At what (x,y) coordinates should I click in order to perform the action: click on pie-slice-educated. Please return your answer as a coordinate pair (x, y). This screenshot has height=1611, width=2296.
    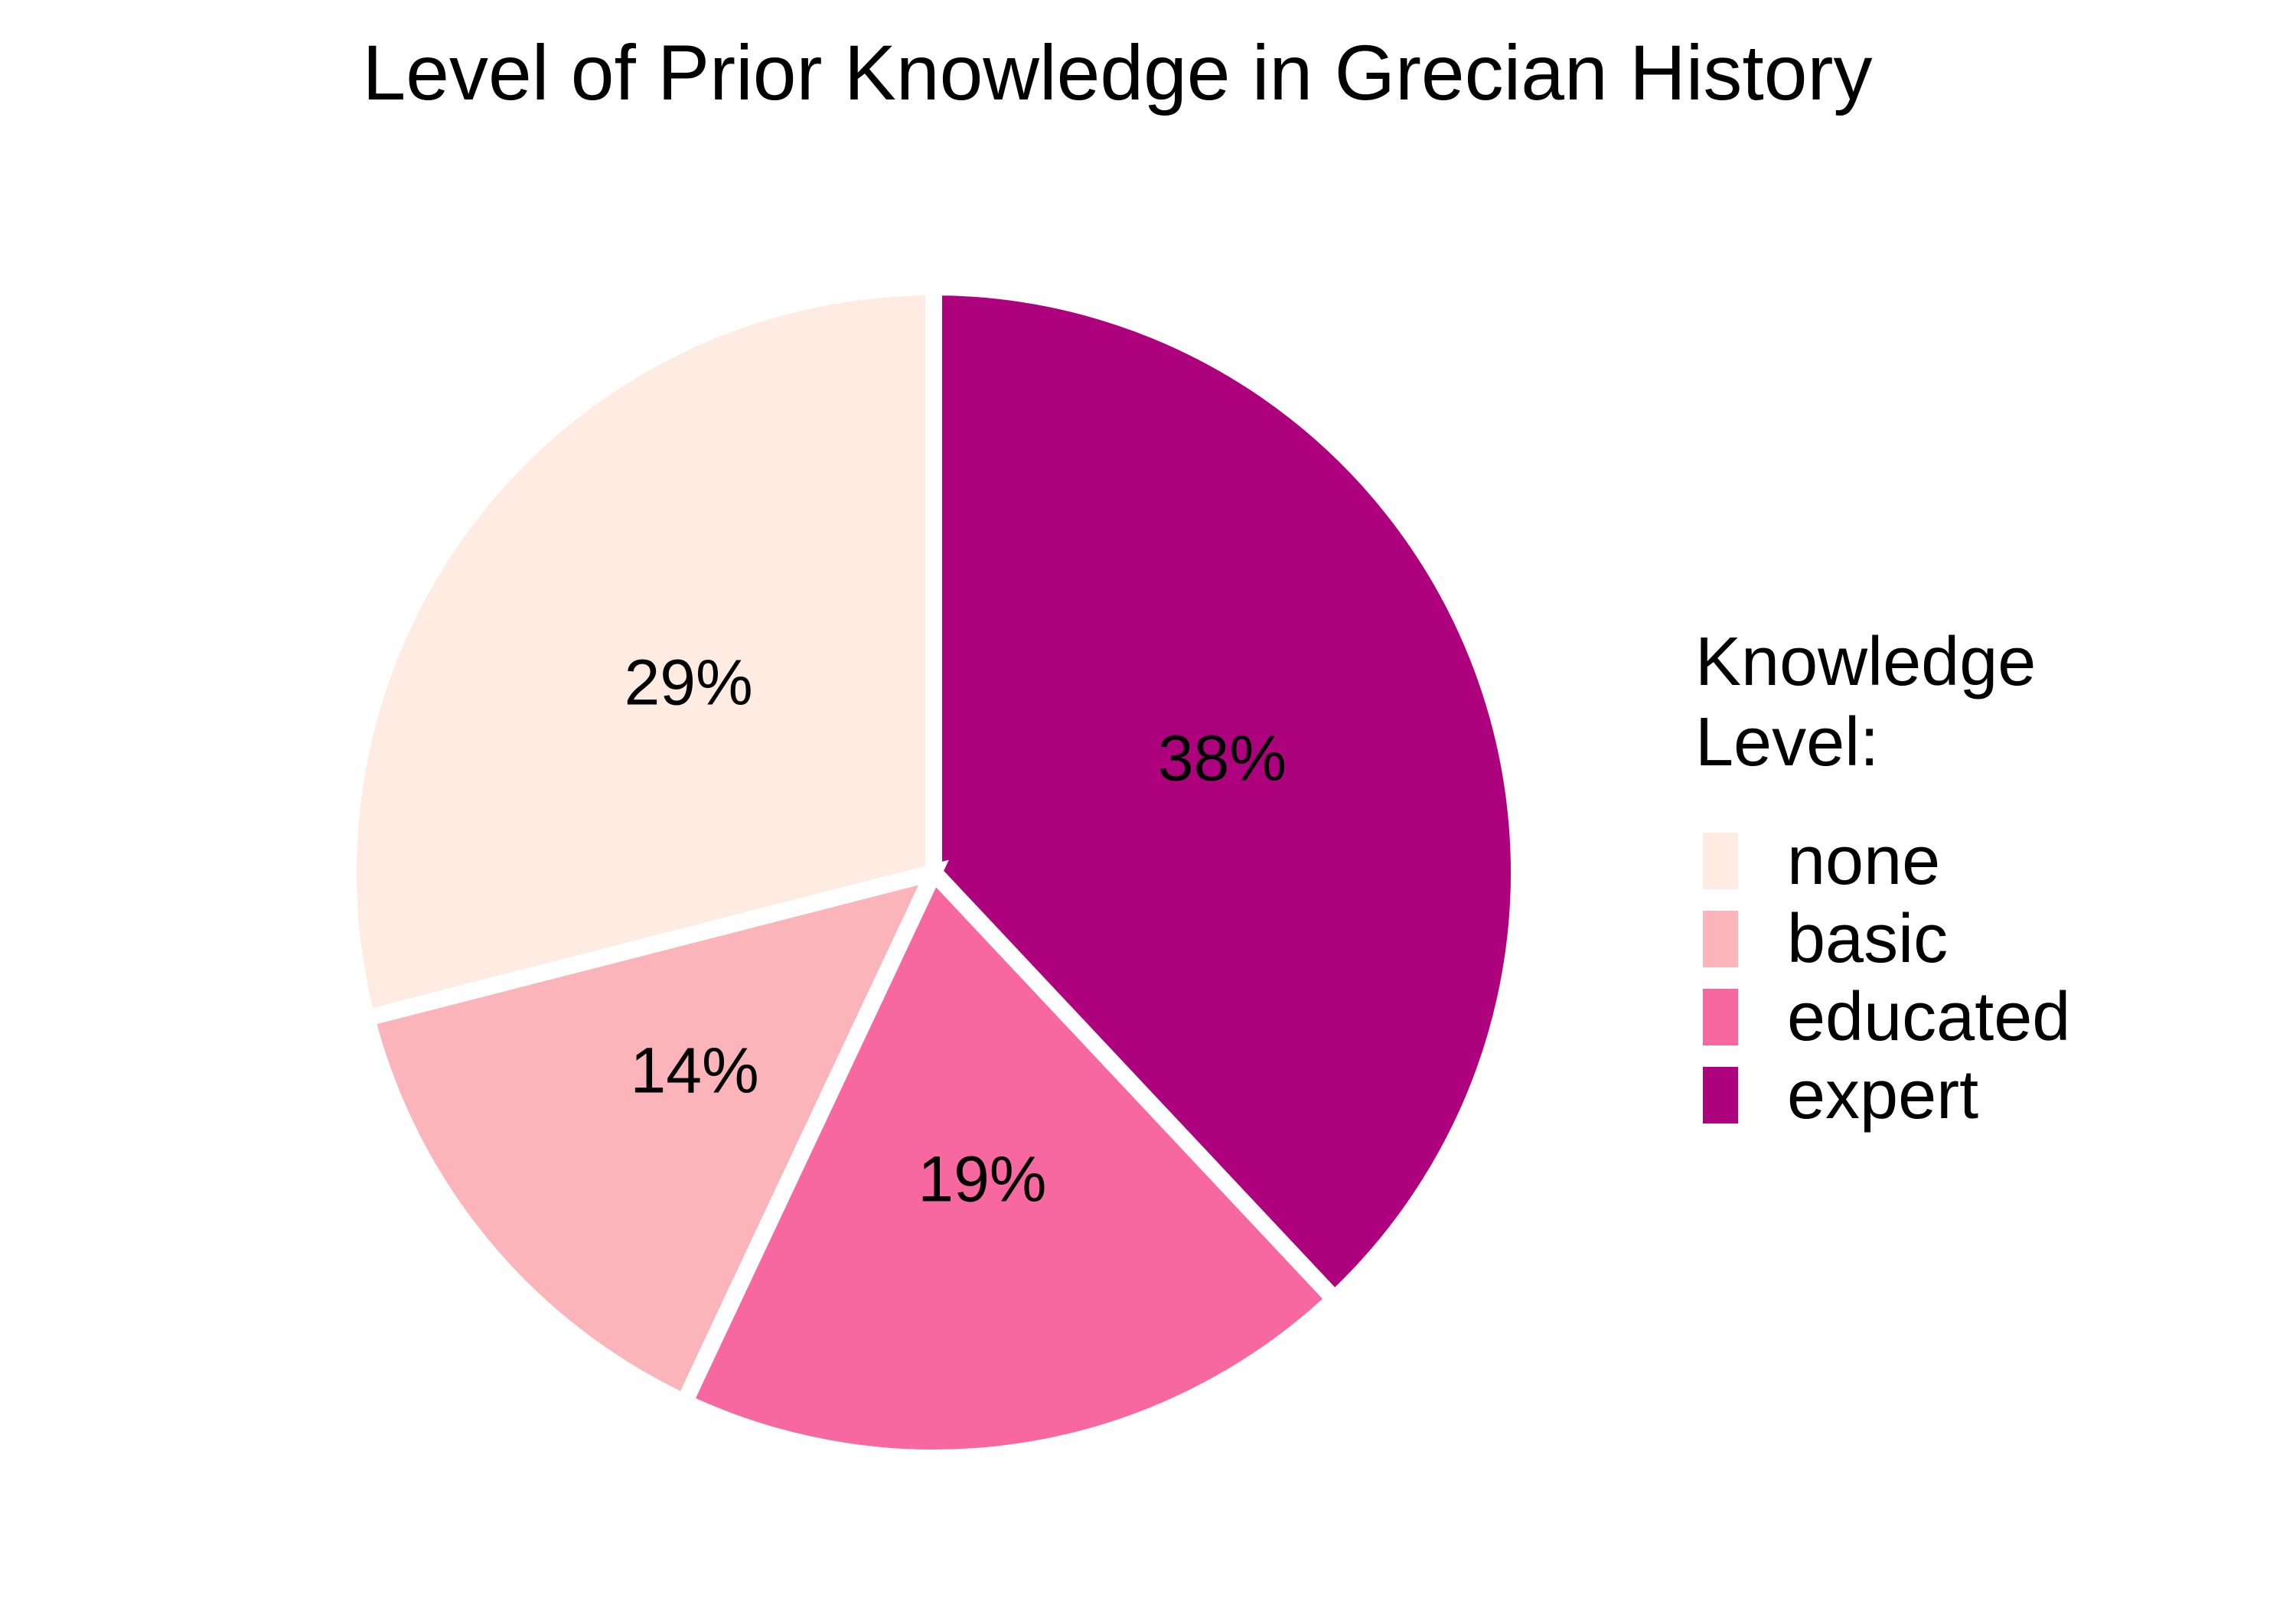
    Looking at the image, I should click on (1010, 1161).